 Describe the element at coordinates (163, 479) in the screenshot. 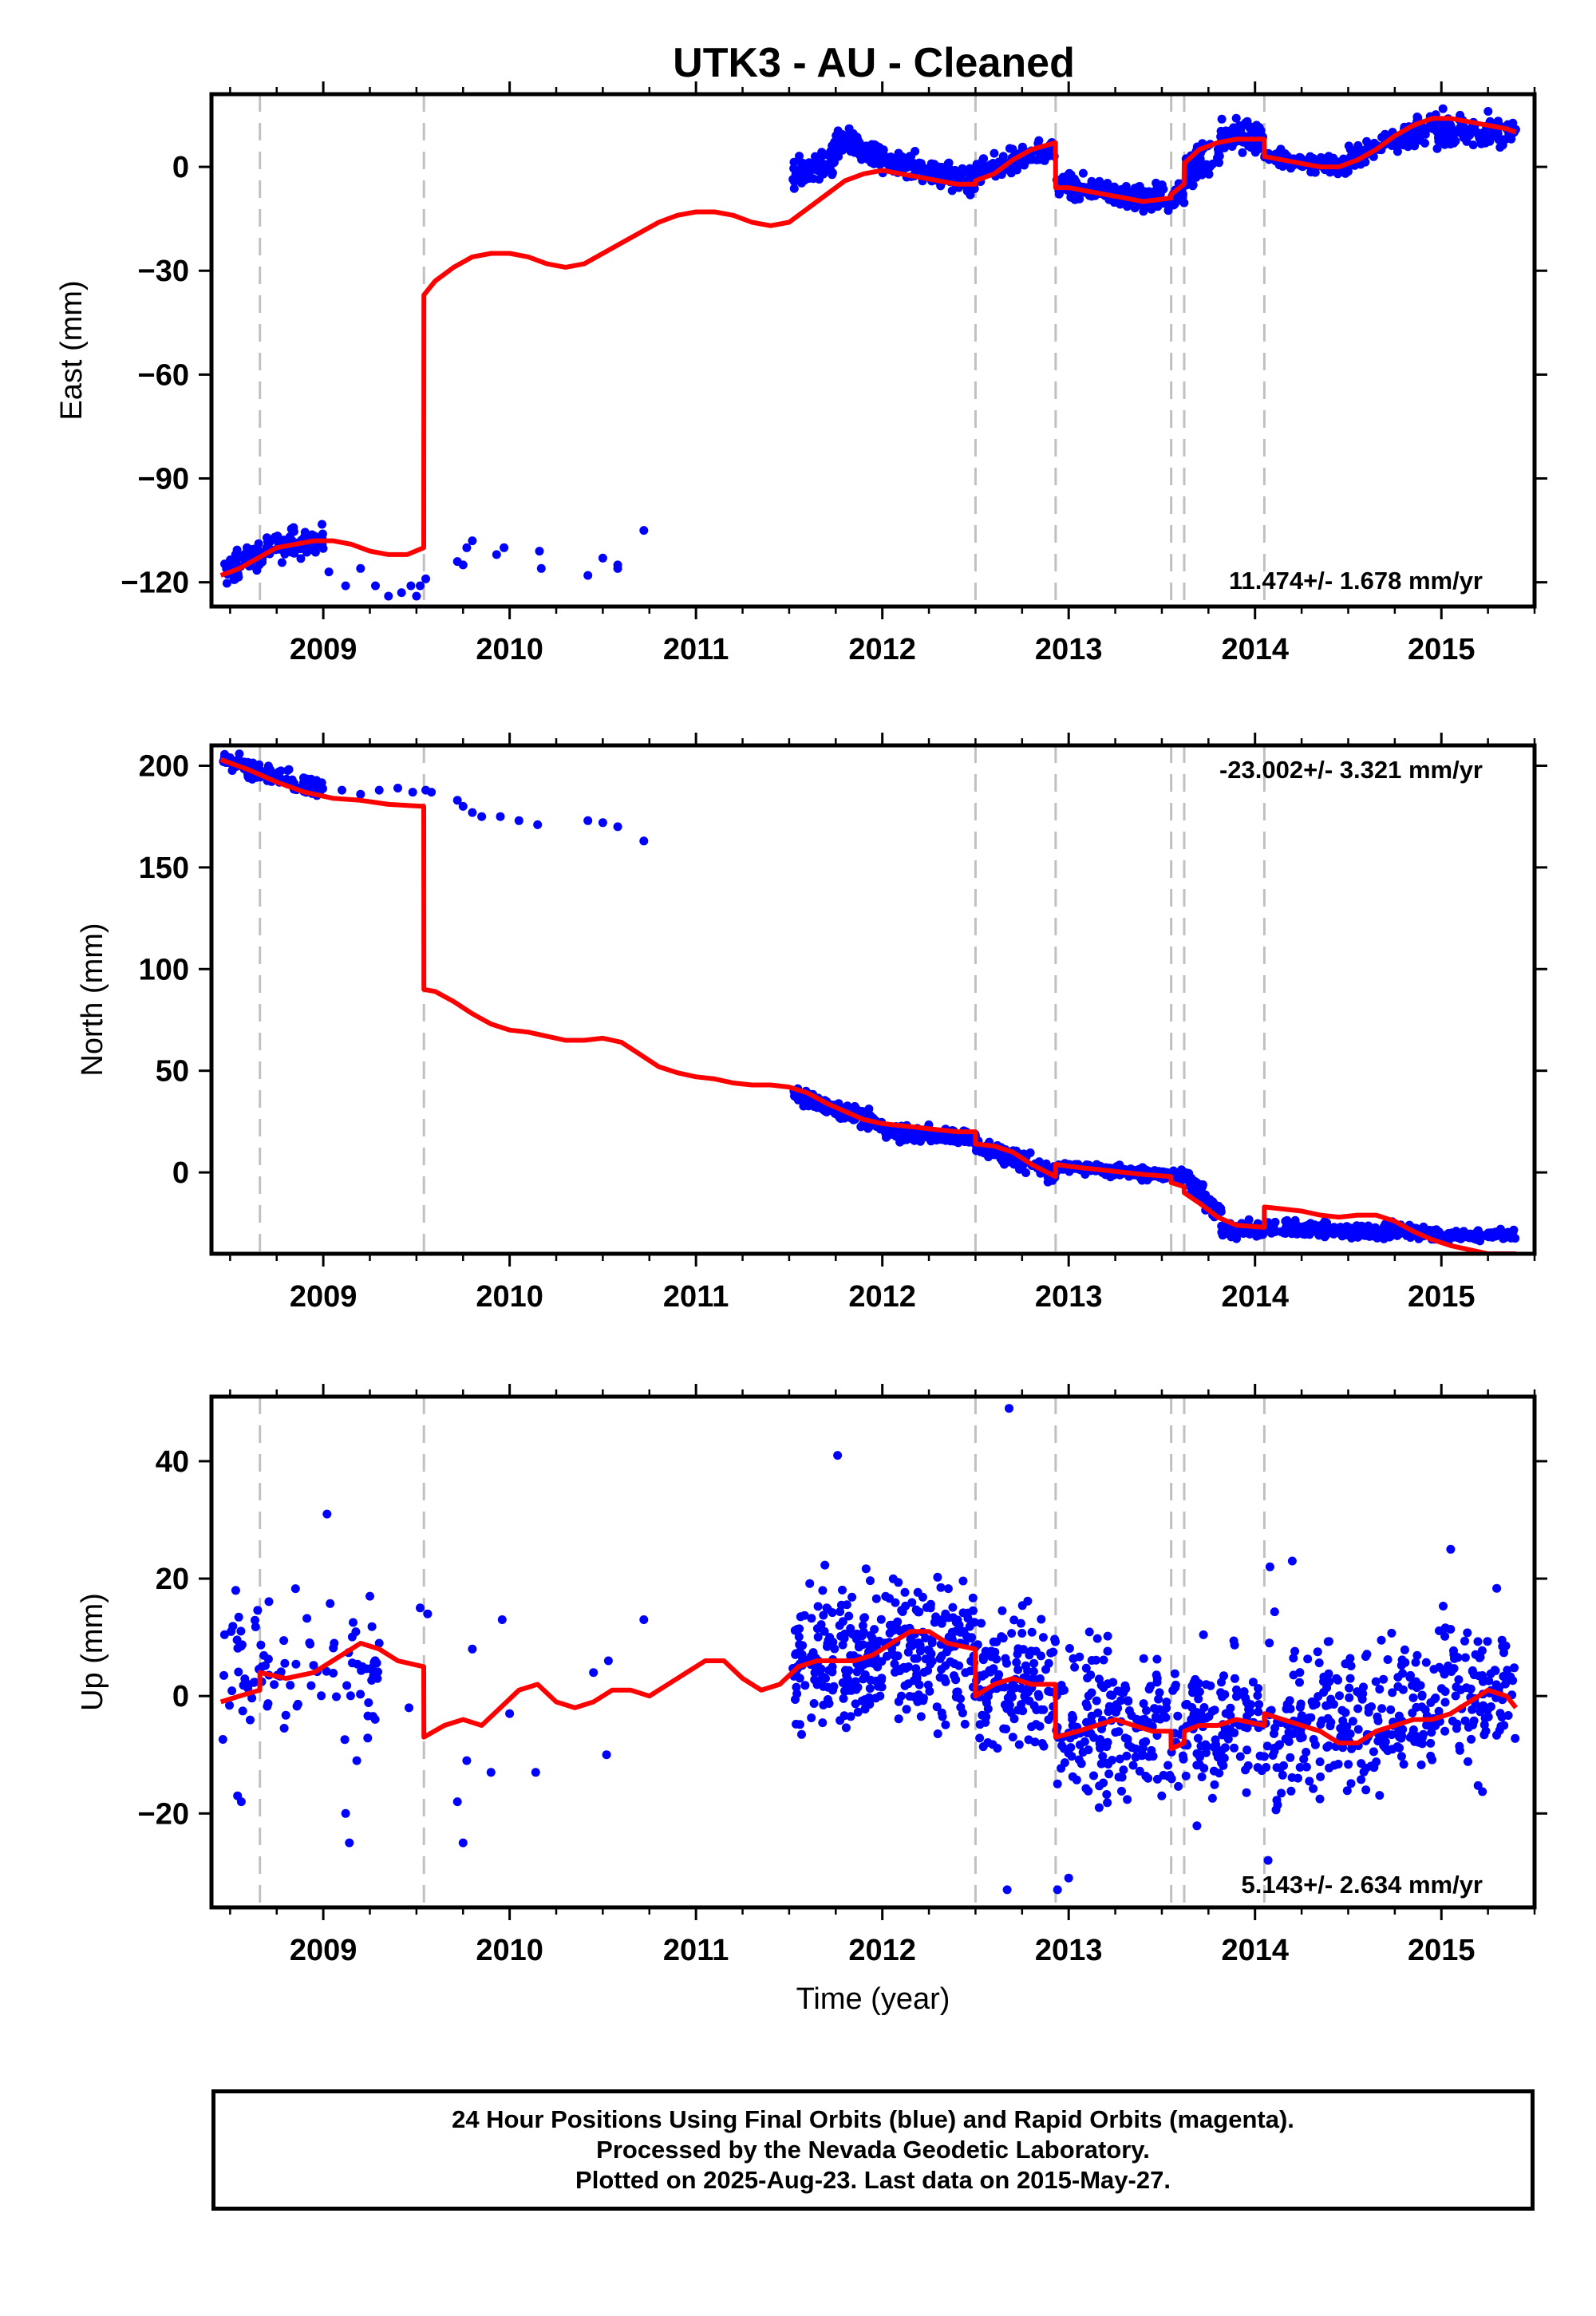

I see `y-tick-label: −90` at that location.